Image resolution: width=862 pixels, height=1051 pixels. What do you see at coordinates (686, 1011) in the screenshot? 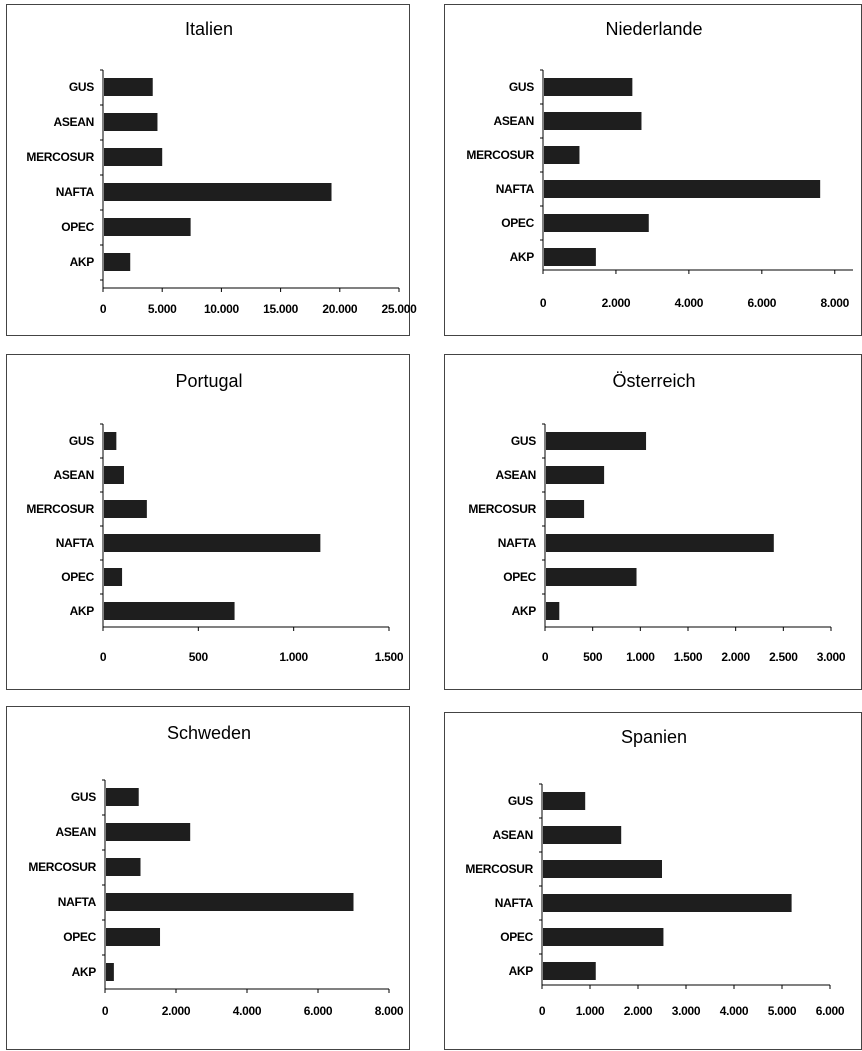
I see `x-tick-label: 3.000` at bounding box center [686, 1011].